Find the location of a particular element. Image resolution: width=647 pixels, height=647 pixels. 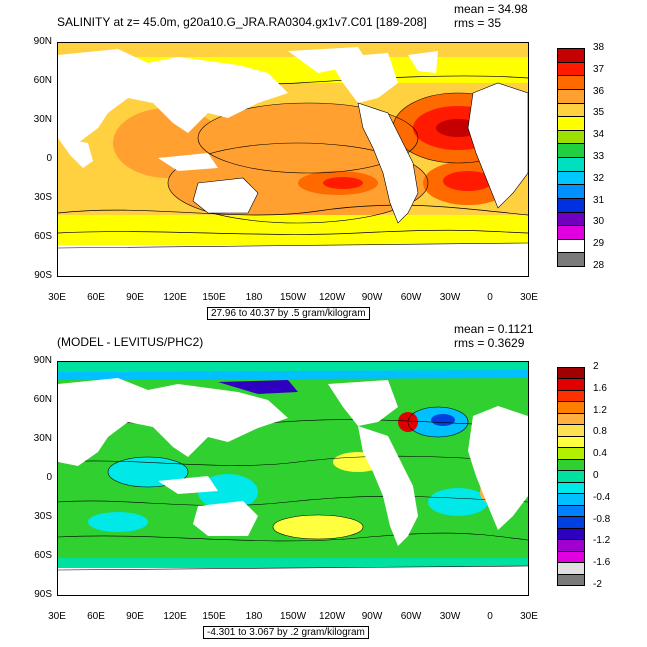

colorbar-tick-label: 34 is located at coordinates (599, 134).